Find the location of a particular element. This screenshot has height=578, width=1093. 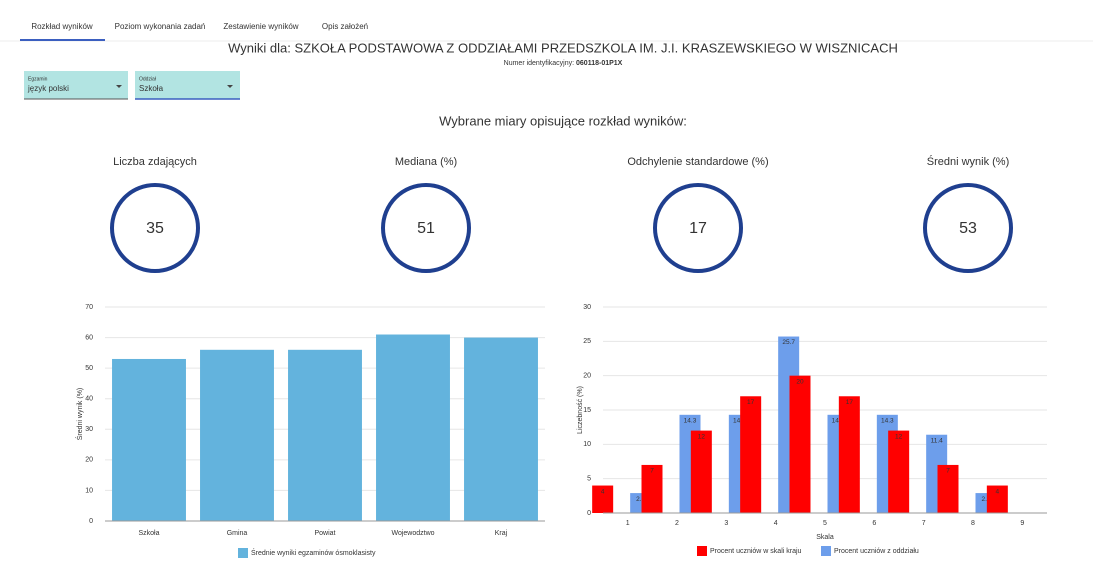

legend-label: Procent uczniów z oddziału is located at coordinates (876, 551).